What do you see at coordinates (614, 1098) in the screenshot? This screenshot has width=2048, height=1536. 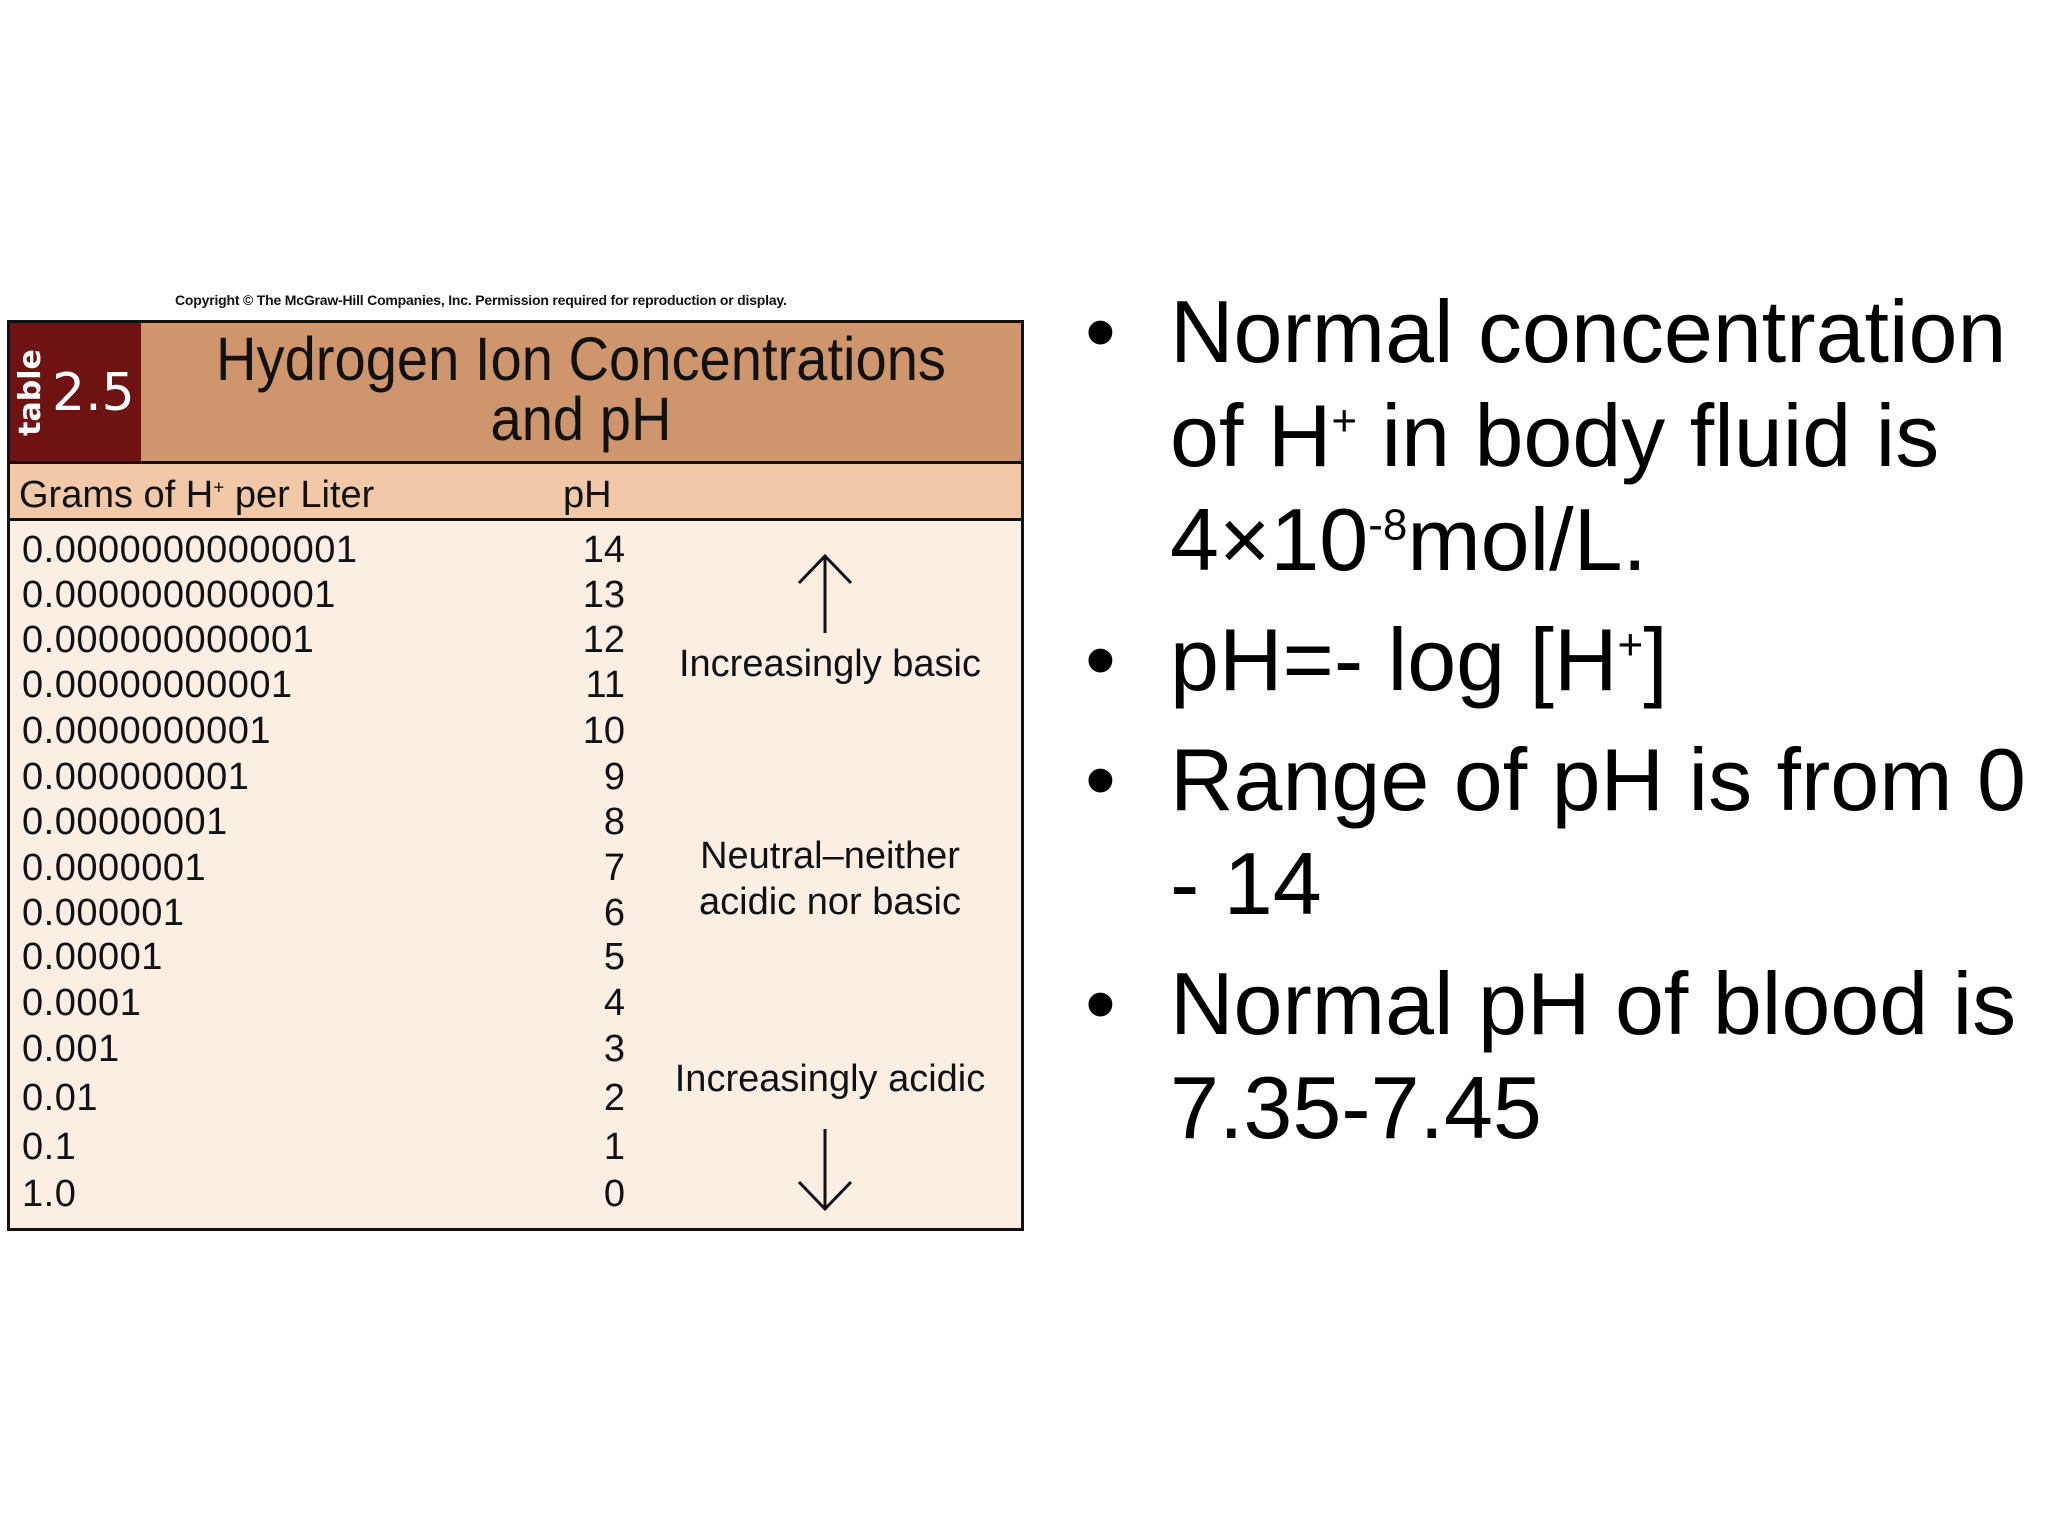 I see `ph-cell: 2` at bounding box center [614, 1098].